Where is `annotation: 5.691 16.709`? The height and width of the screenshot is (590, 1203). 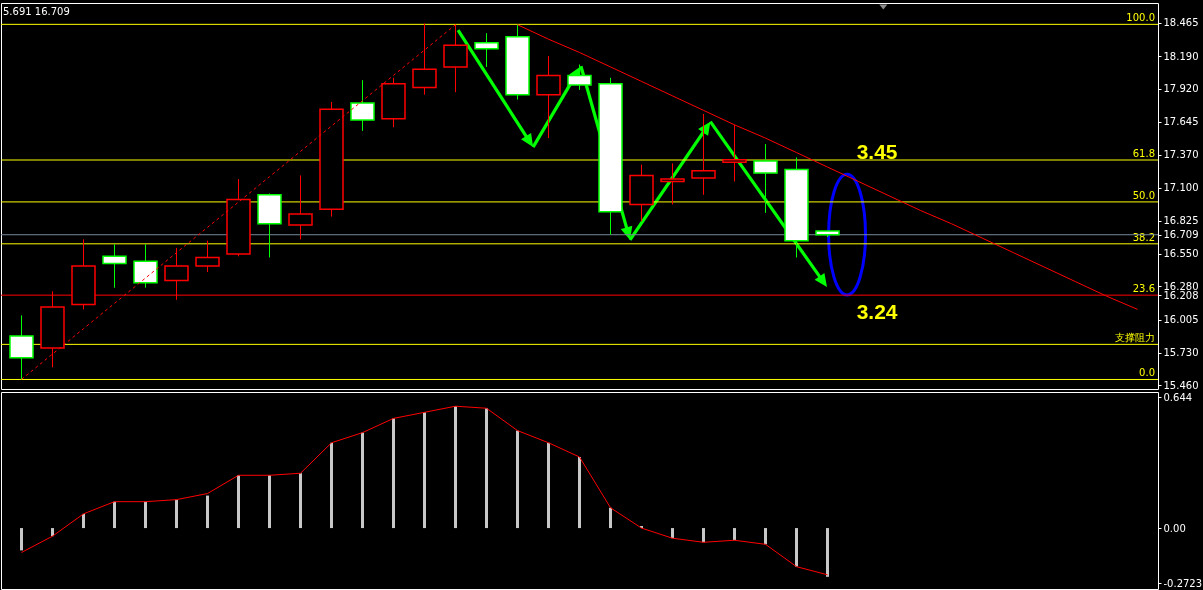 annotation: 5.691 16.709 is located at coordinates (36, 11).